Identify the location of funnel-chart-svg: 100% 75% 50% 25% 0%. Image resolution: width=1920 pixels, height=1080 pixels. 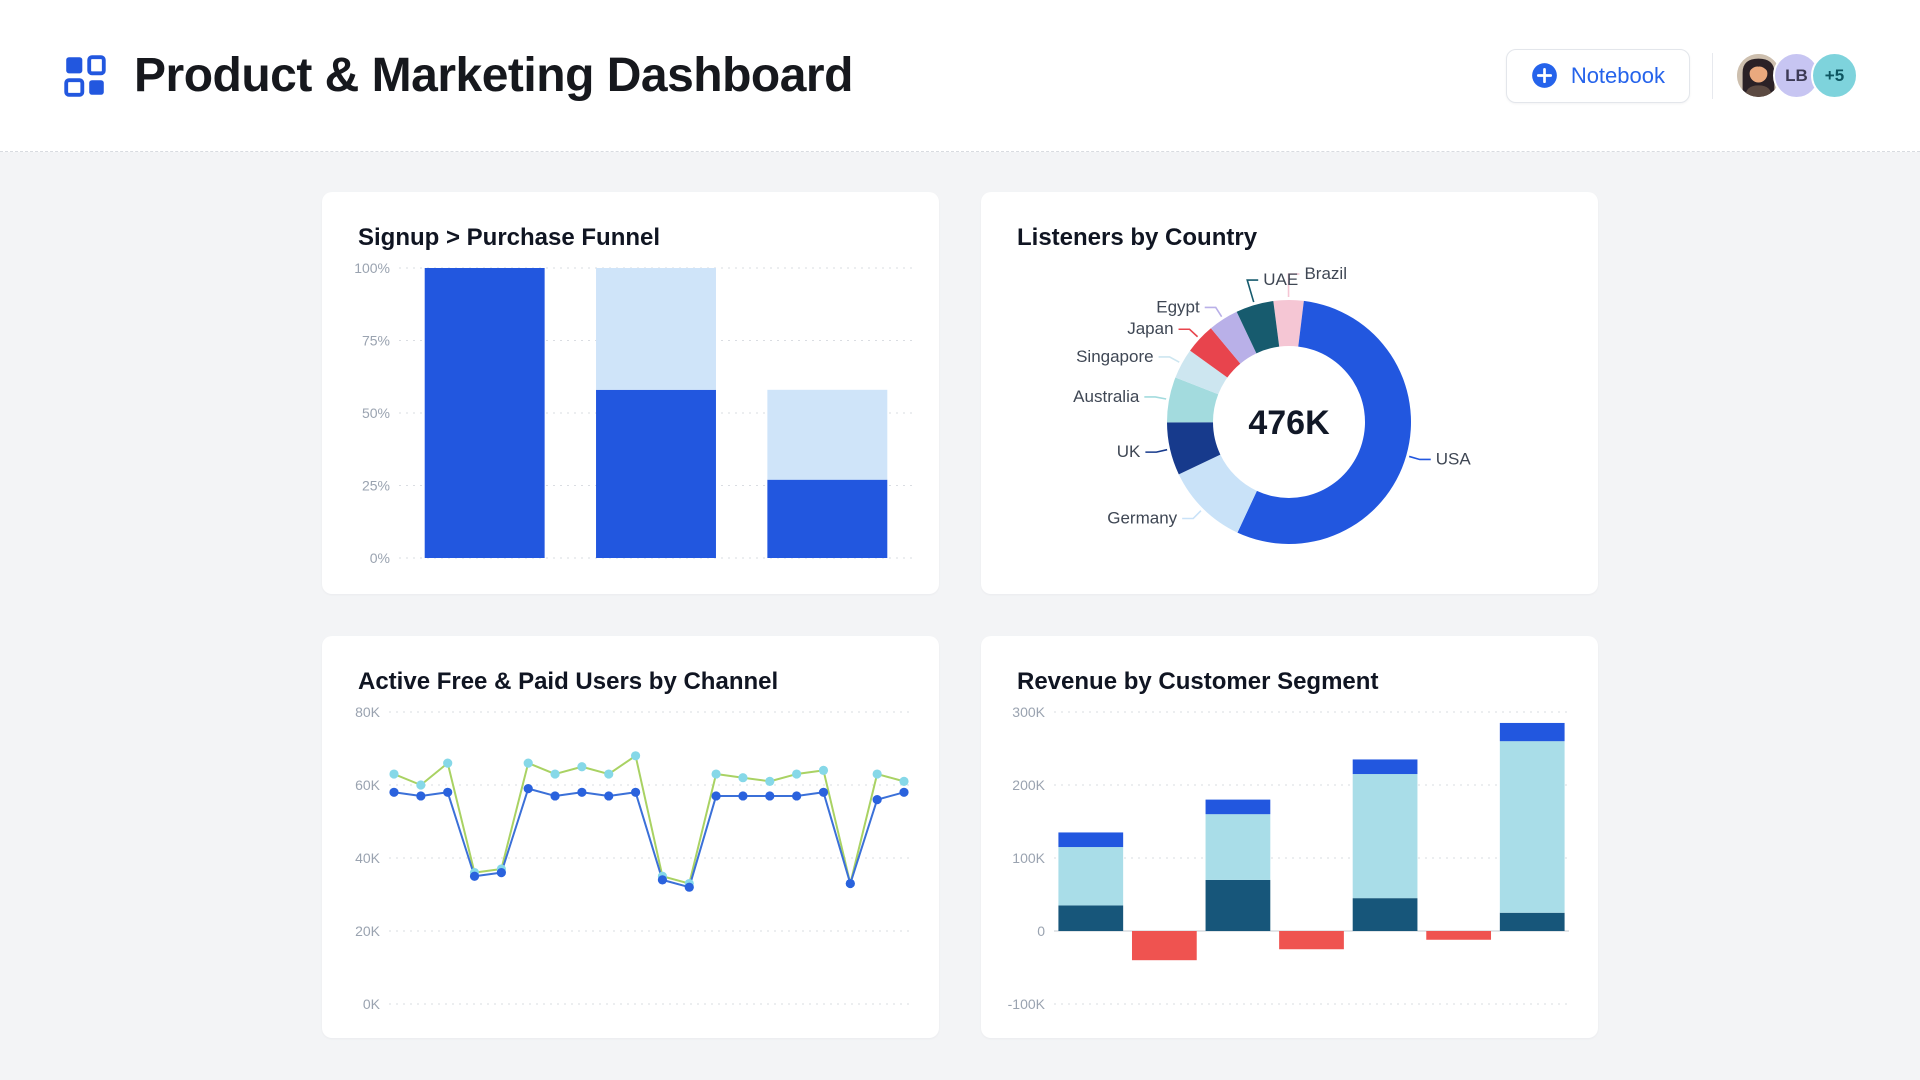
(633, 413).